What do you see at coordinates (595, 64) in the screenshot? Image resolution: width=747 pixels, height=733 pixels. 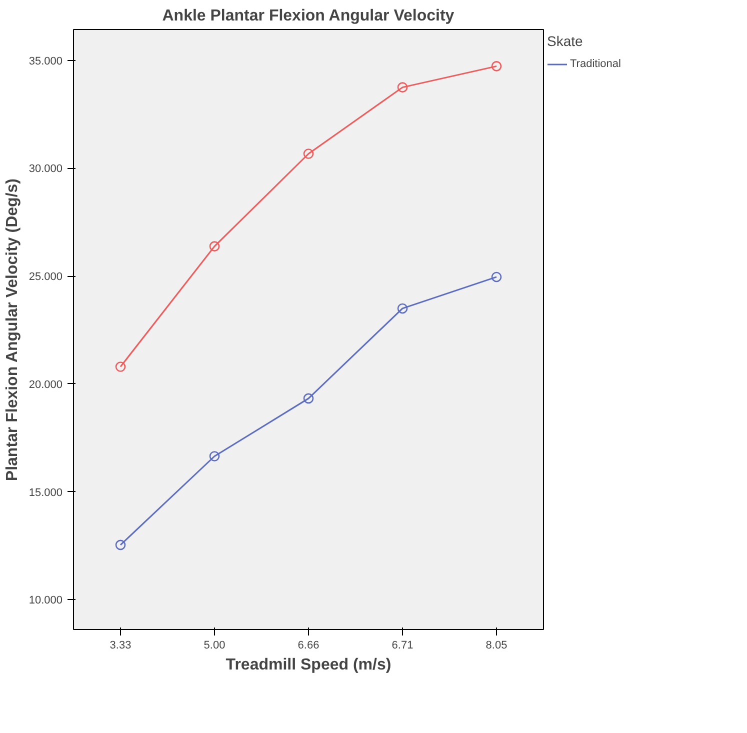 I see `legend-label: Traditional` at bounding box center [595, 64].